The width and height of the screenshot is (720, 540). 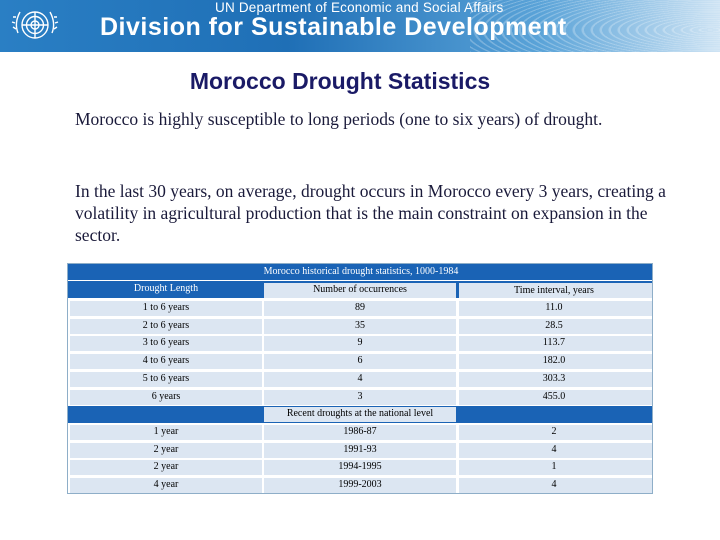 I want to click on recent-caption-cell, so click(x=360, y=414).